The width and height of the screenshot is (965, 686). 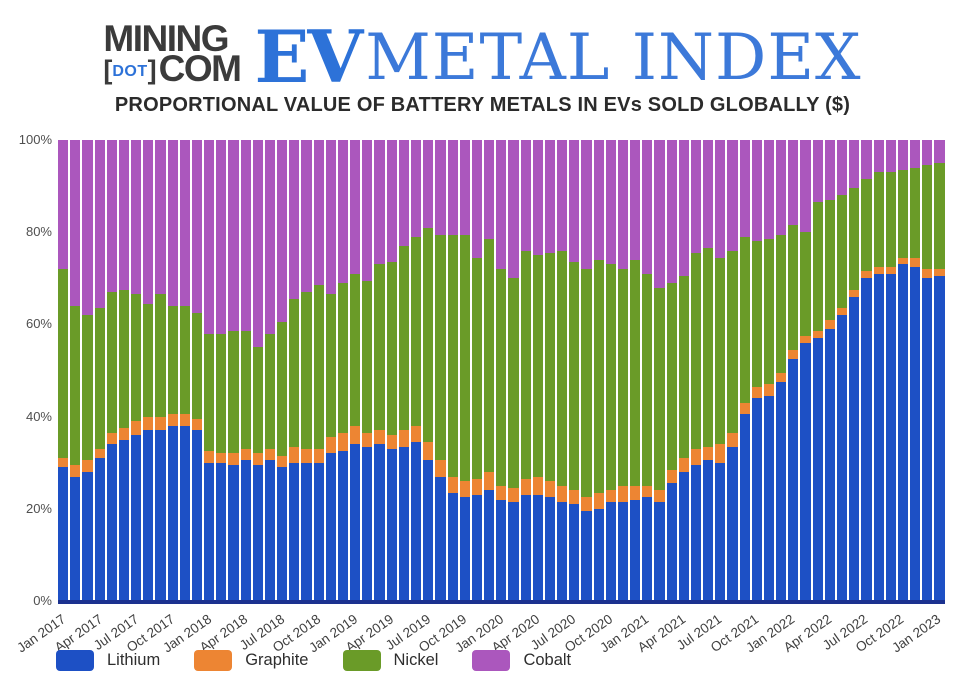 What do you see at coordinates (42, 600) in the screenshot?
I see `y-axis-tick-label: 0%` at bounding box center [42, 600].